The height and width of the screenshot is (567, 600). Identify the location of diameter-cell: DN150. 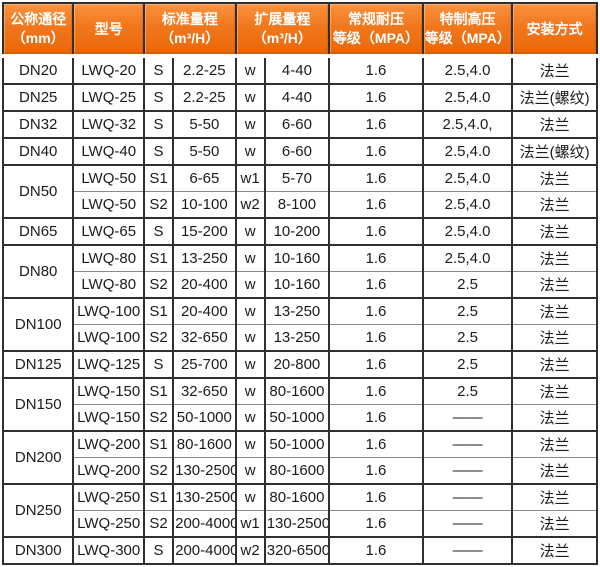
(37, 405).